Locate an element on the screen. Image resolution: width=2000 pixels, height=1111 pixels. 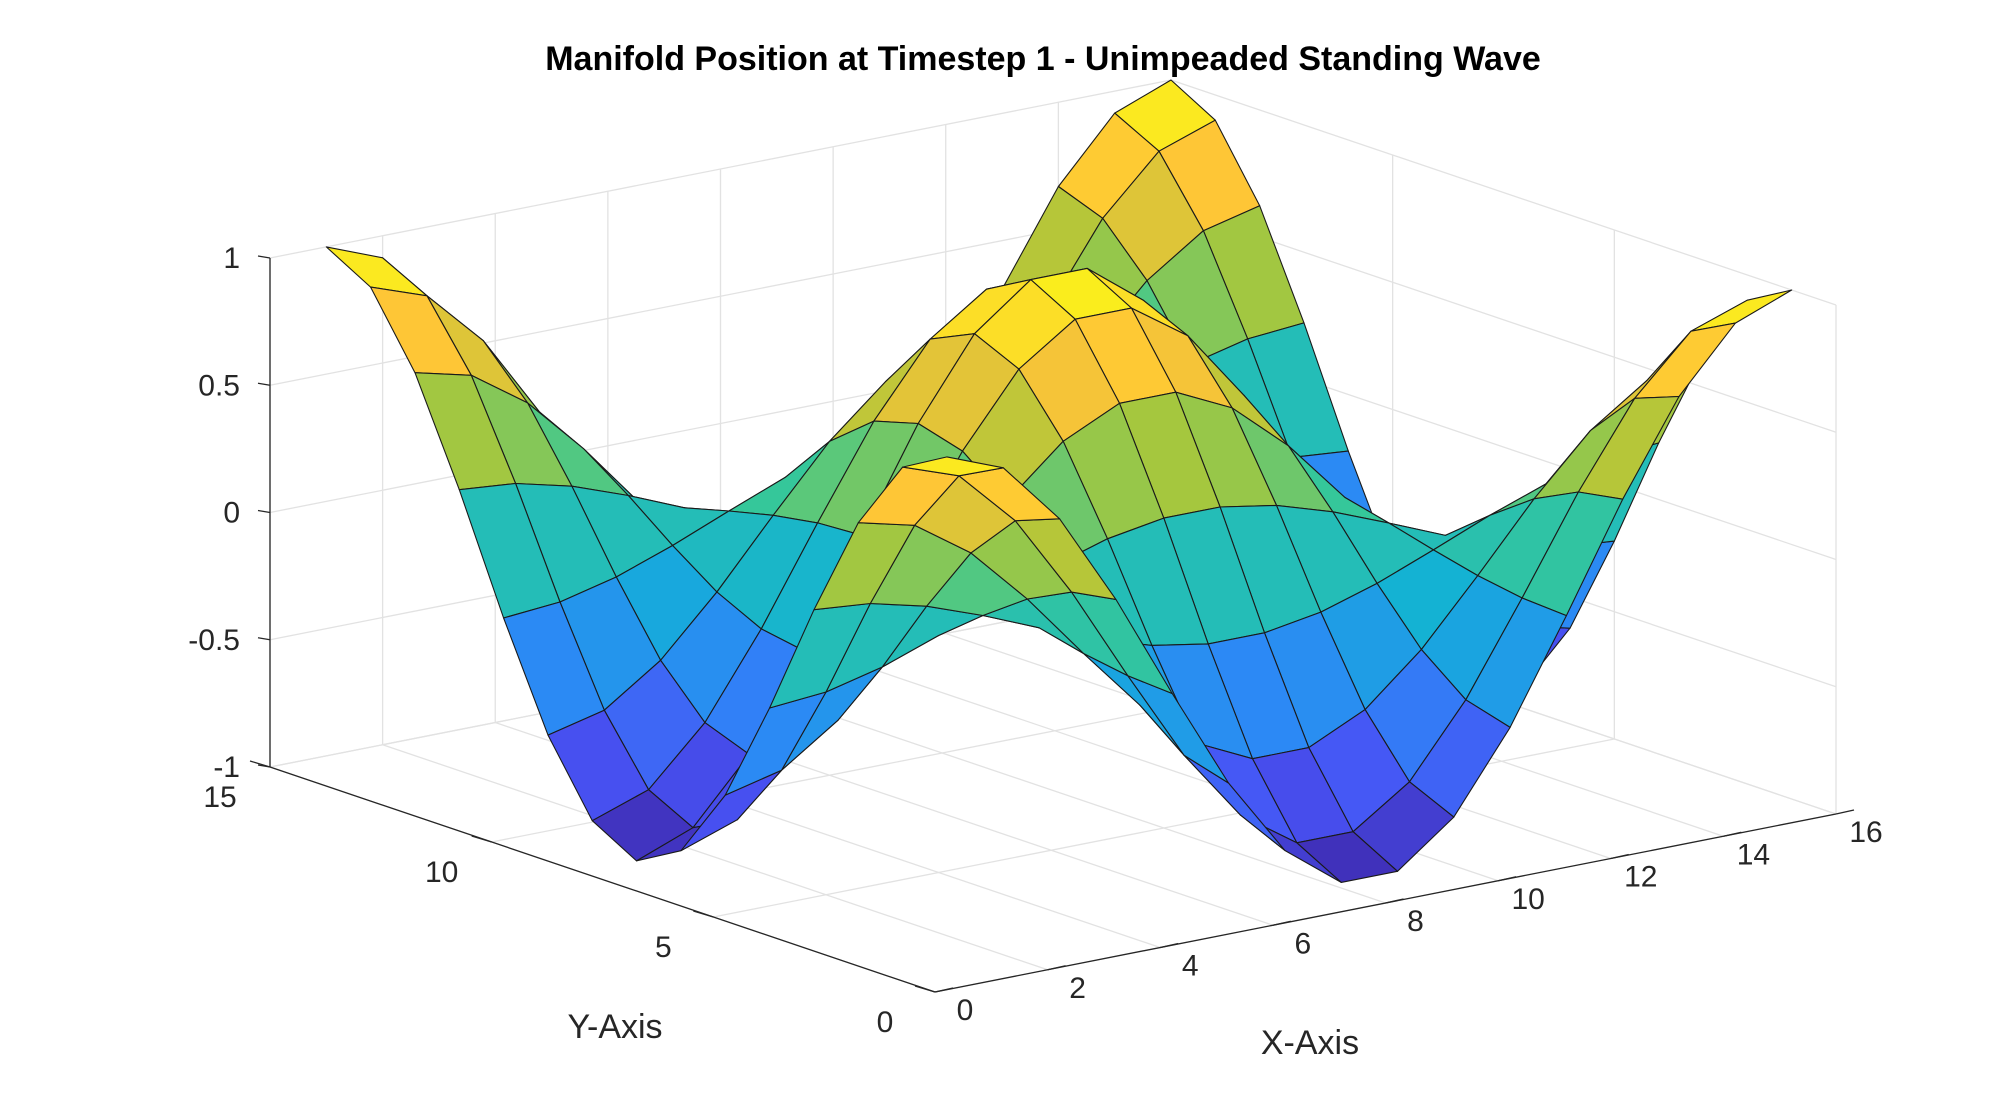
x-axis-label: X-Axis is located at coordinates (1310, 1043).